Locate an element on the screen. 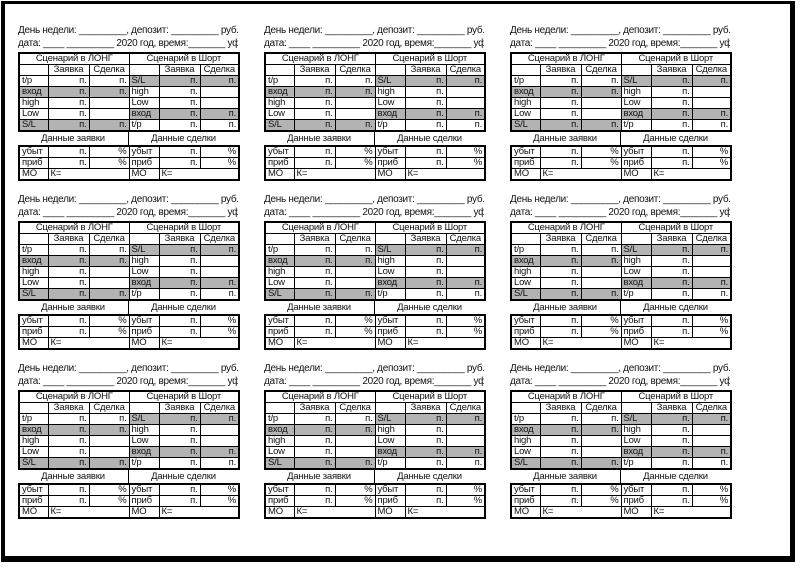 The image size is (800, 569). mo-row: МО К= МО К= is located at coordinates (129, 512).